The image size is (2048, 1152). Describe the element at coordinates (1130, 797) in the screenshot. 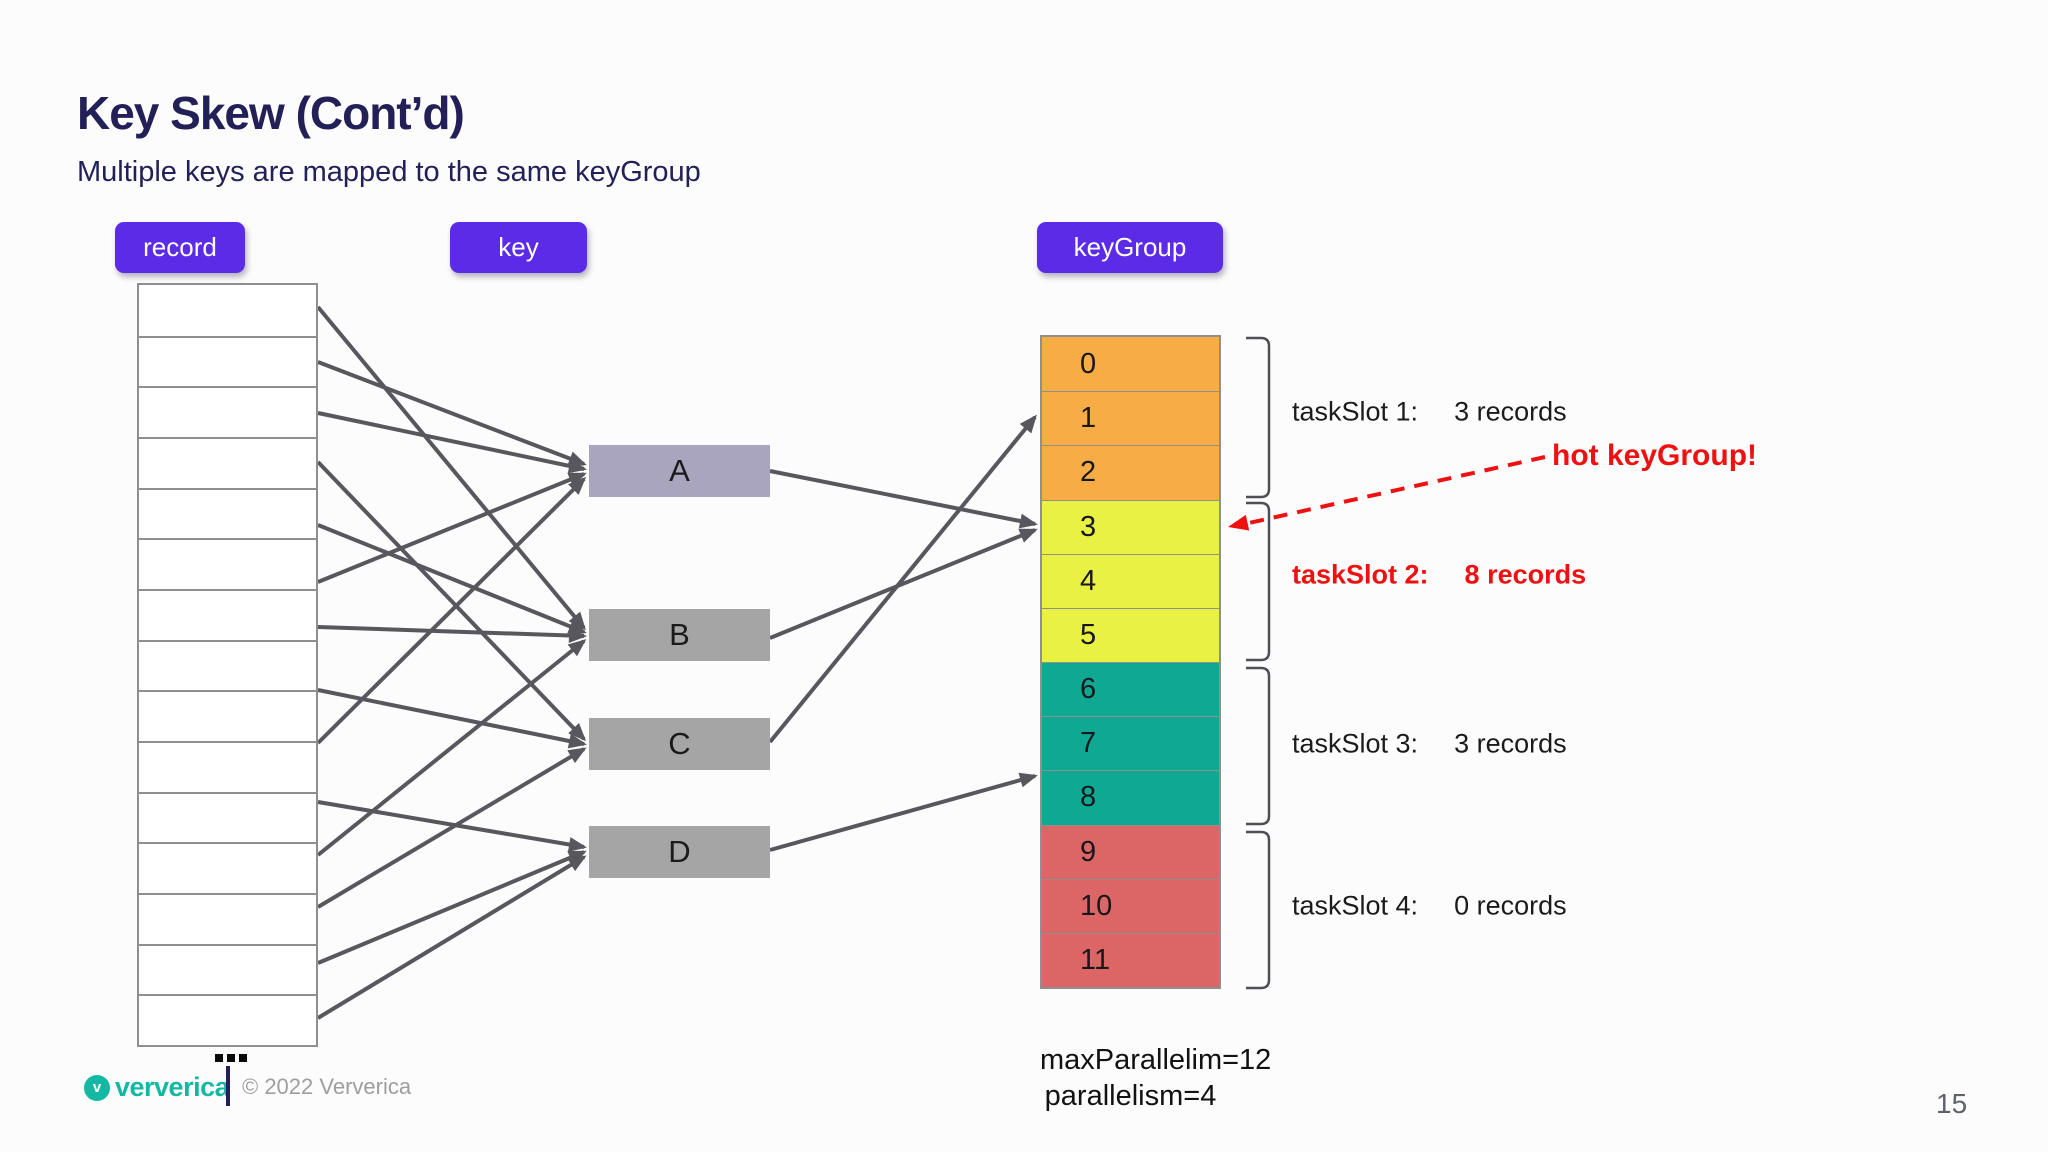

I see `keygroup-cell-8: 8` at that location.